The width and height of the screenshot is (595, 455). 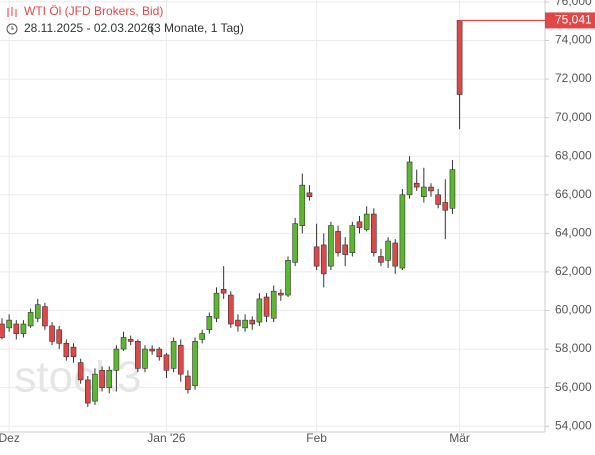 What do you see at coordinates (197, 28) in the screenshot?
I see `period: (3 Monate, 1 Tag)` at bounding box center [197, 28].